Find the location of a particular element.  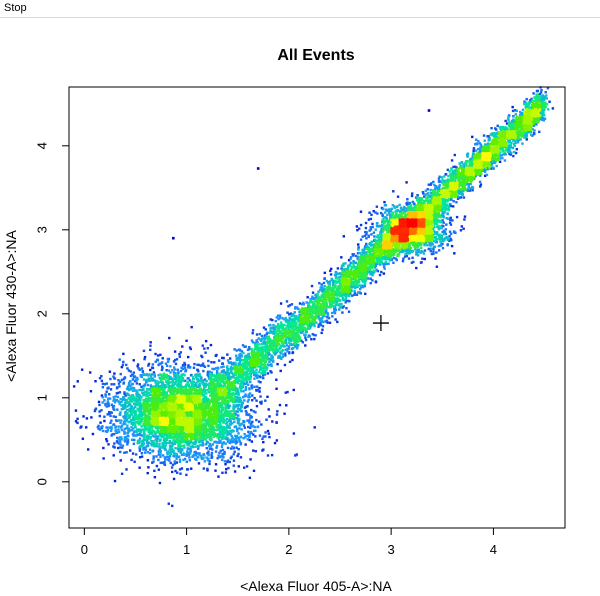

stop-menu-item: Stop is located at coordinates (15, 8).